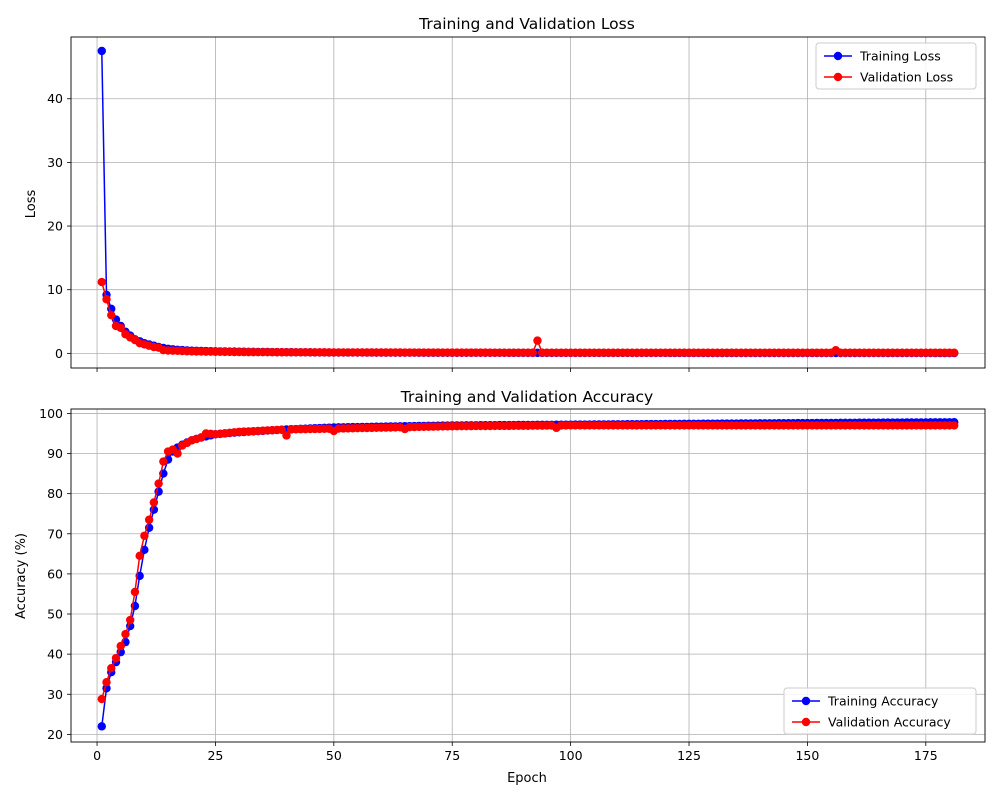 Image resolution: width=1000 pixels, height=800 pixels. What do you see at coordinates (55, 573) in the screenshot?
I see `accuracy-ytick-label: 60` at bounding box center [55, 573].